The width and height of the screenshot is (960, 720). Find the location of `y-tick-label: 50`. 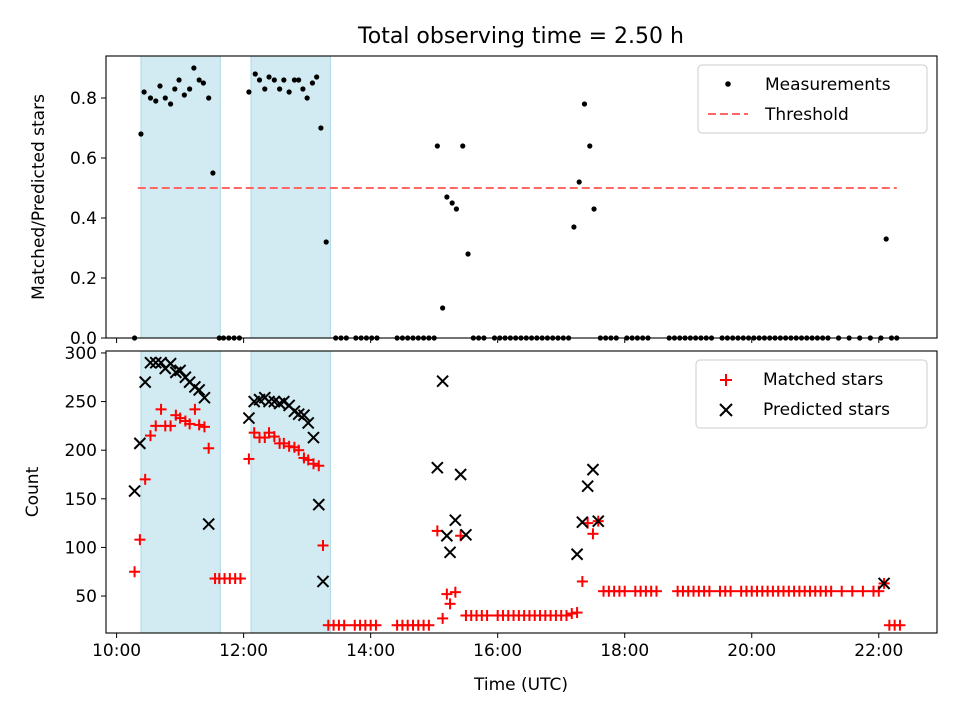

y-tick-label: 50 is located at coordinates (86, 597).